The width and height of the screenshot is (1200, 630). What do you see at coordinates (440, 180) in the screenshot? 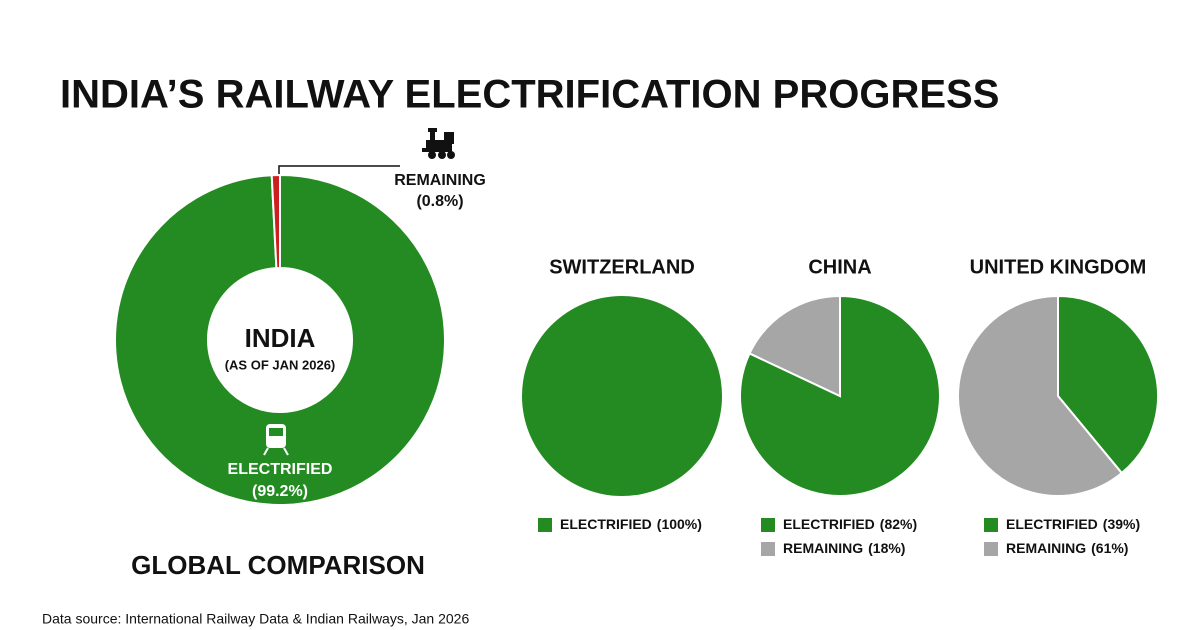
I see `segment-label: REMAINING` at bounding box center [440, 180].